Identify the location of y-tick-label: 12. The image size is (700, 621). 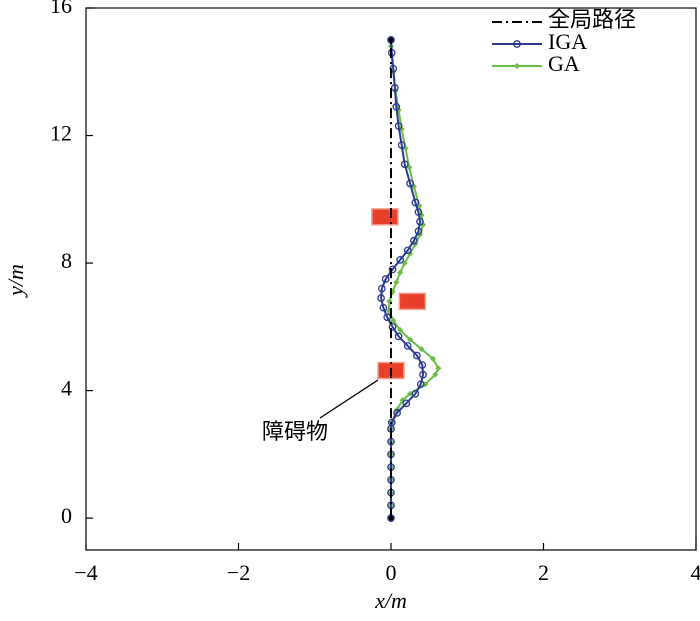
(61, 133).